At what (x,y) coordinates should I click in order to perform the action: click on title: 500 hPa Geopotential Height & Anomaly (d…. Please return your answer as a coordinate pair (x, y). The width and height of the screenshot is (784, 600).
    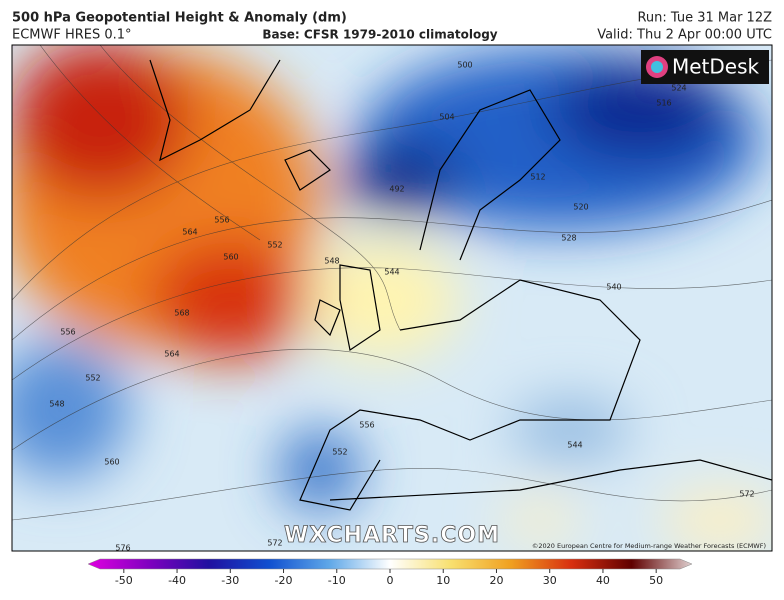
    Looking at the image, I should click on (179, 18).